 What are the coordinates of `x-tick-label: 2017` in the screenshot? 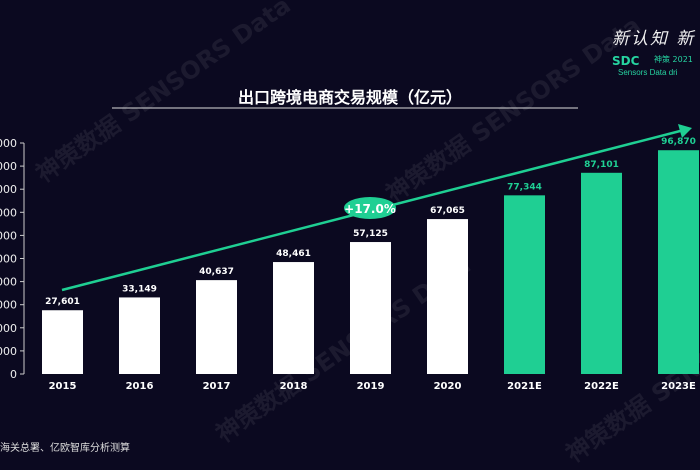 It's located at (217, 386).